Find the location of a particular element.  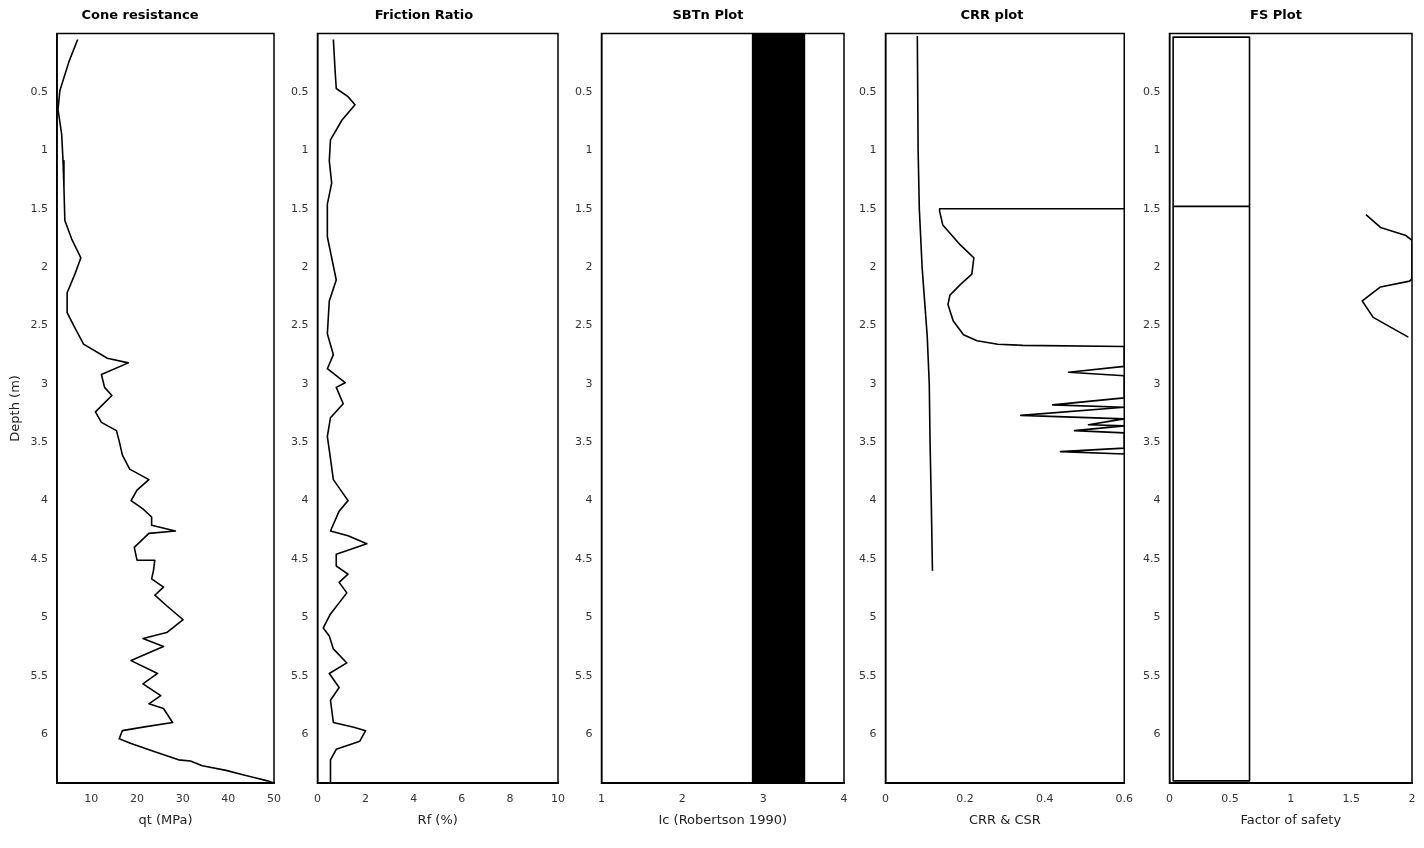

x-tick-label: 0.2 is located at coordinates (965, 798).